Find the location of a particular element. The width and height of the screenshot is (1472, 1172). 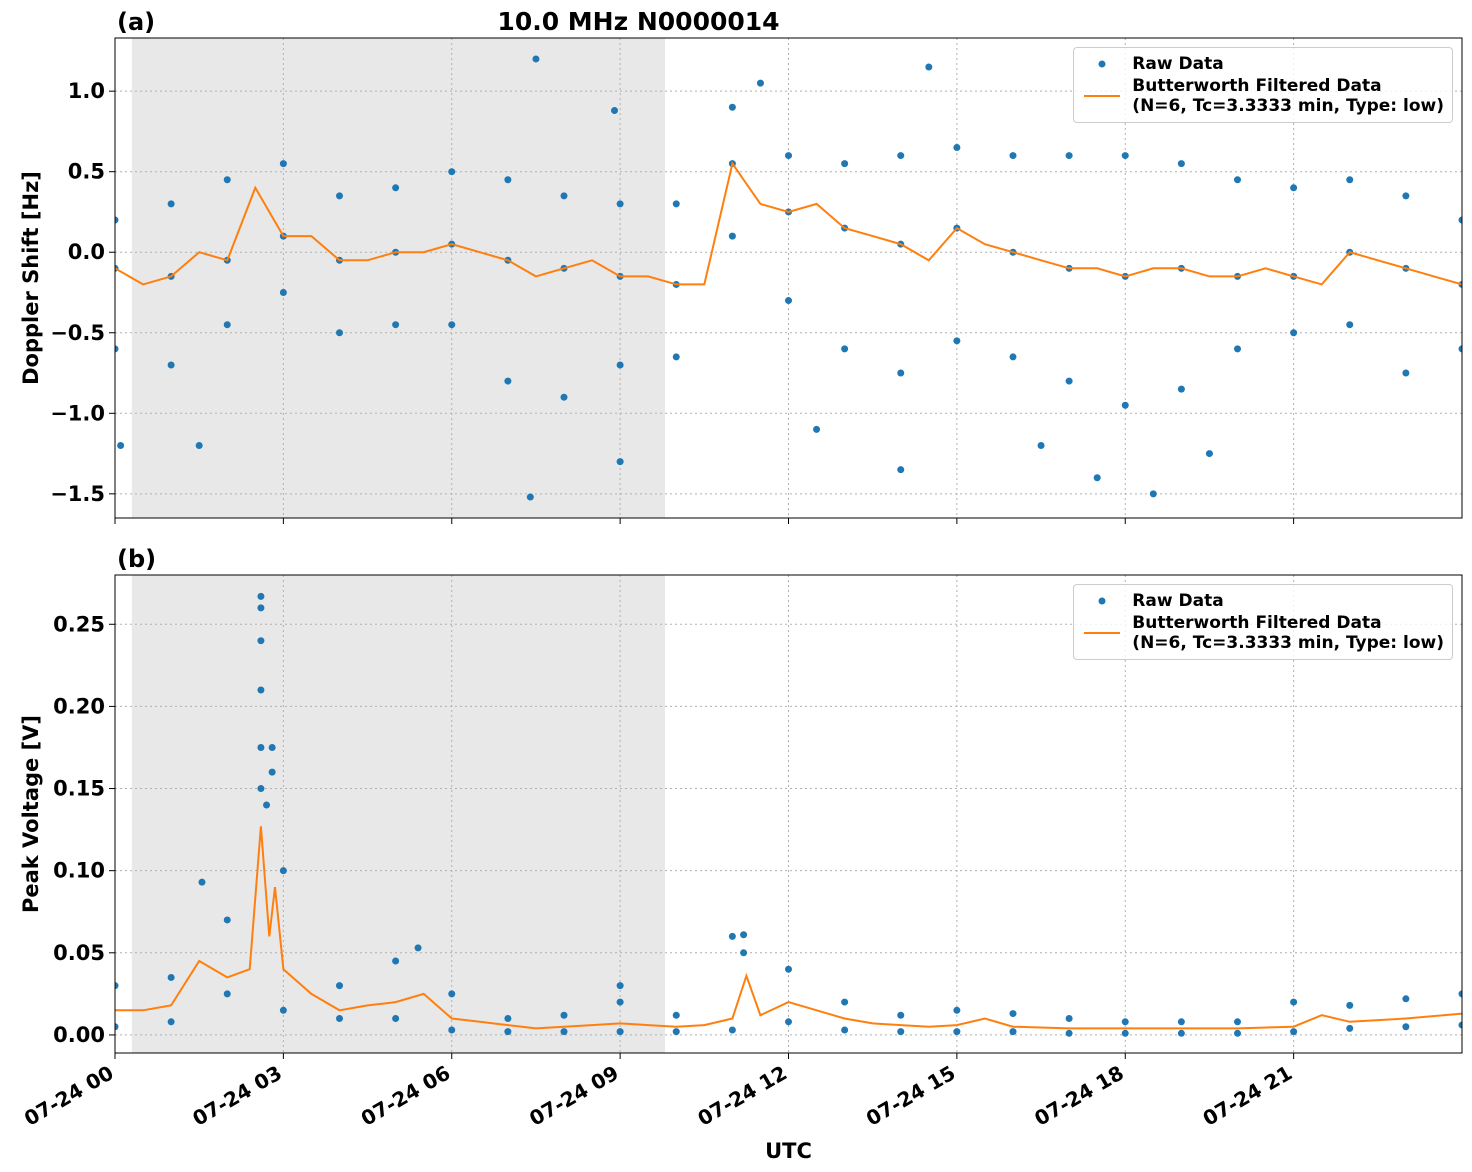

y-tick-label: −0.5 is located at coordinates (77, 333).